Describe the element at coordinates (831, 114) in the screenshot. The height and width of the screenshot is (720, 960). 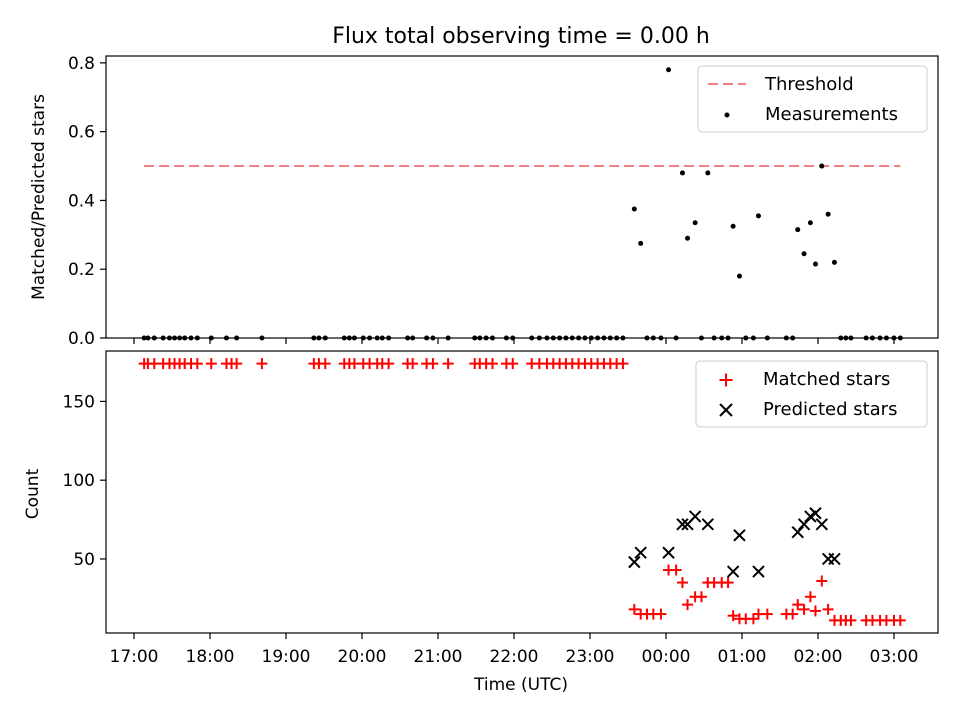
I see `legend-measurements-label: Measurements` at that location.